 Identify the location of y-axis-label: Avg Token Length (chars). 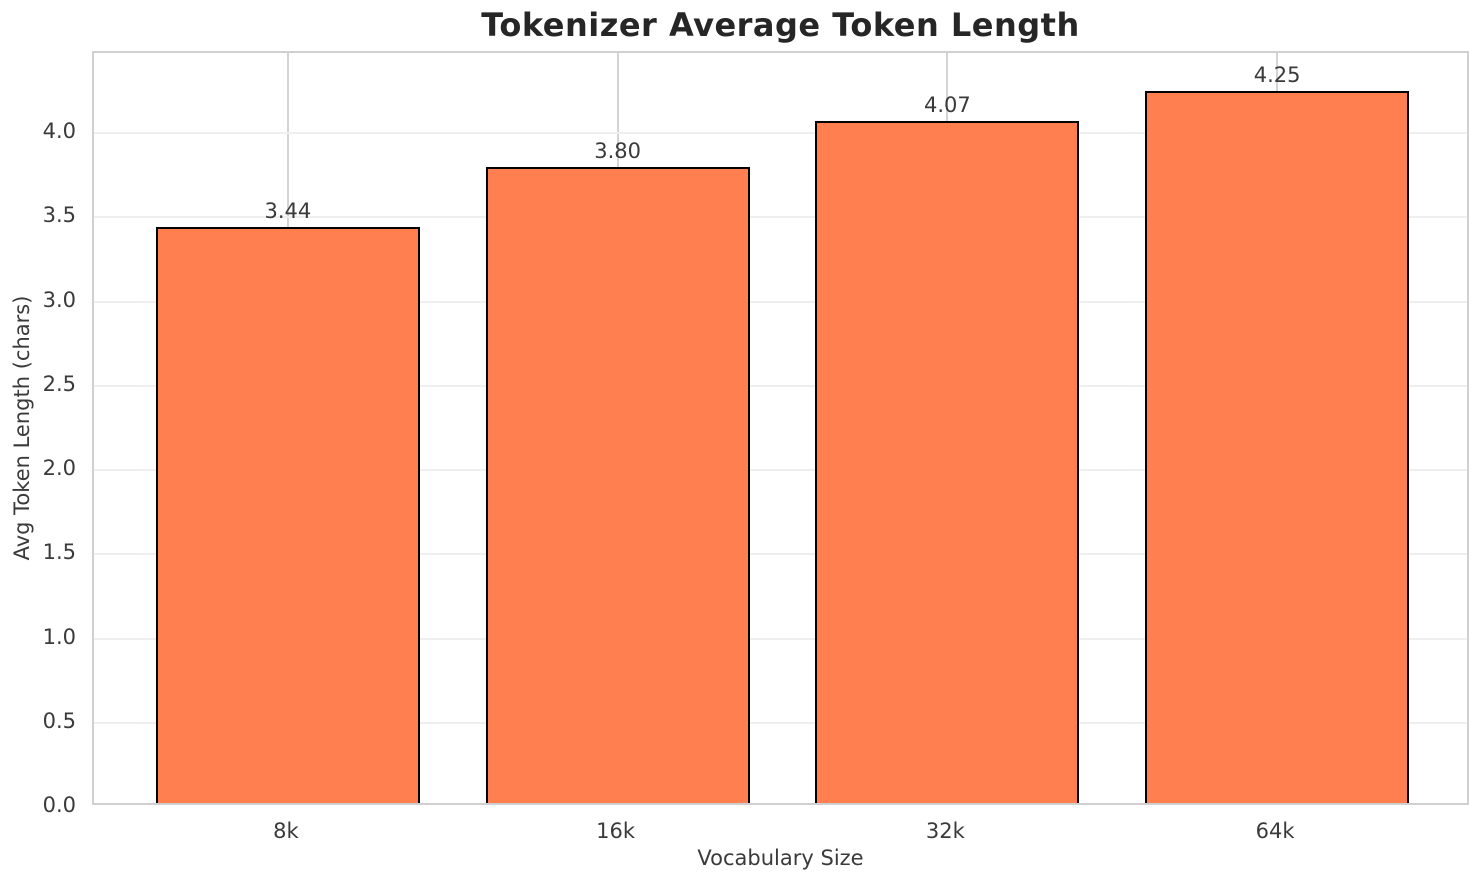
(22, 428).